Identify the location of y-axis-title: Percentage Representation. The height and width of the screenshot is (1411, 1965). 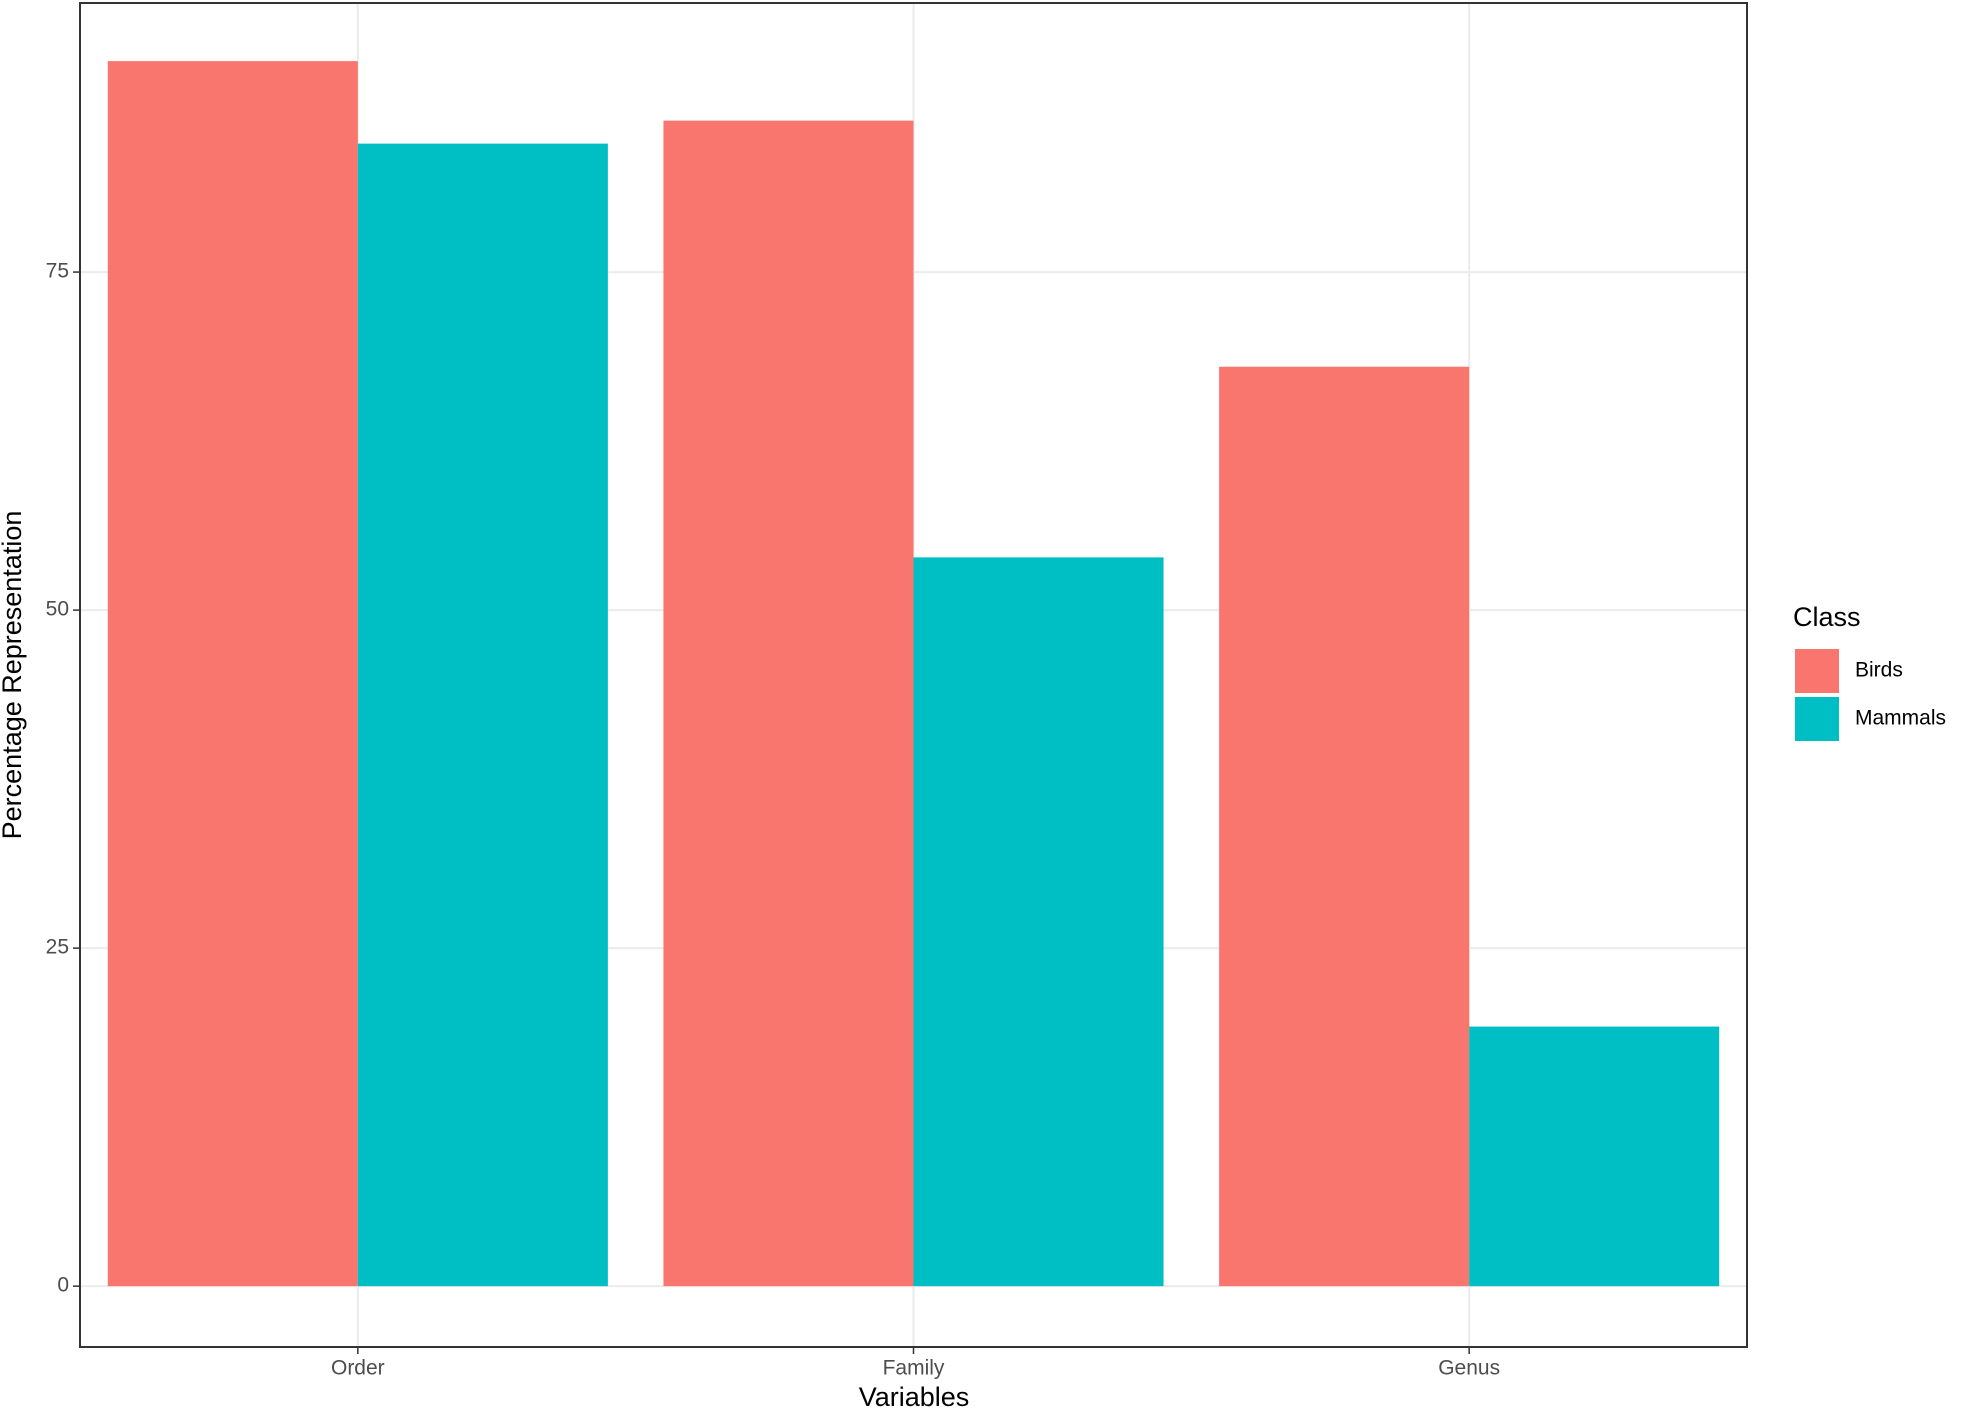
(13, 675).